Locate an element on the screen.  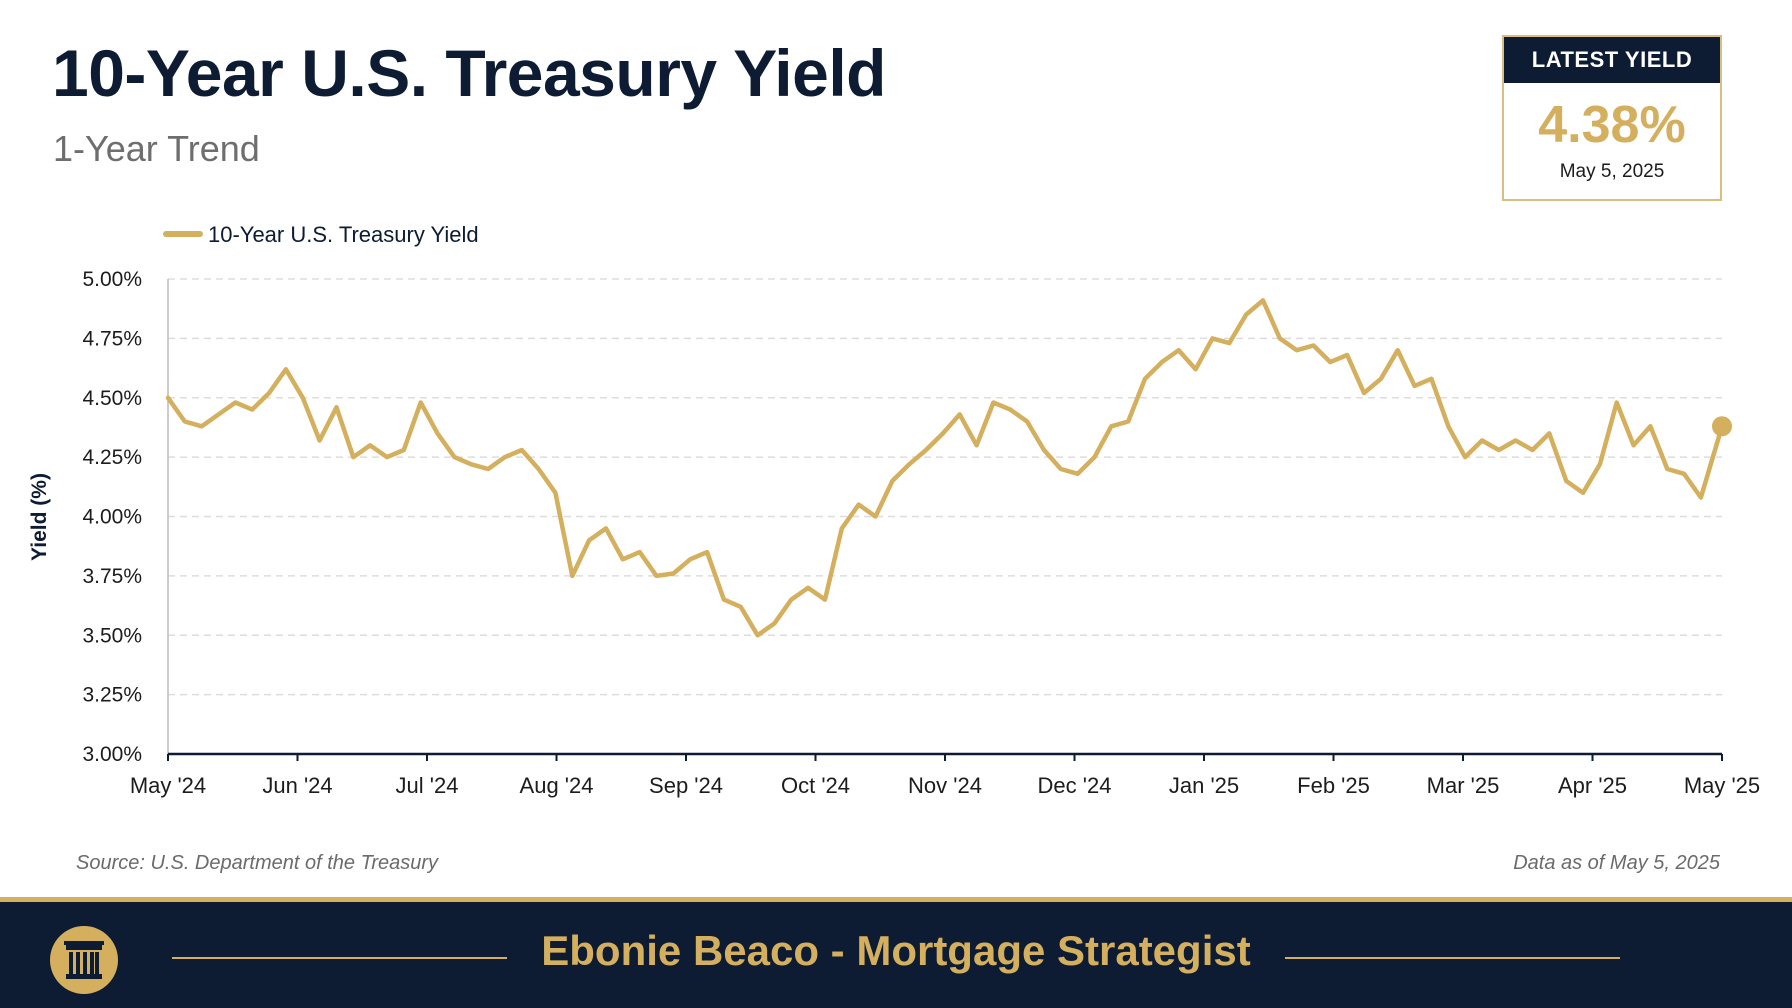
x-tick-label: May '25 is located at coordinates (1722, 785).